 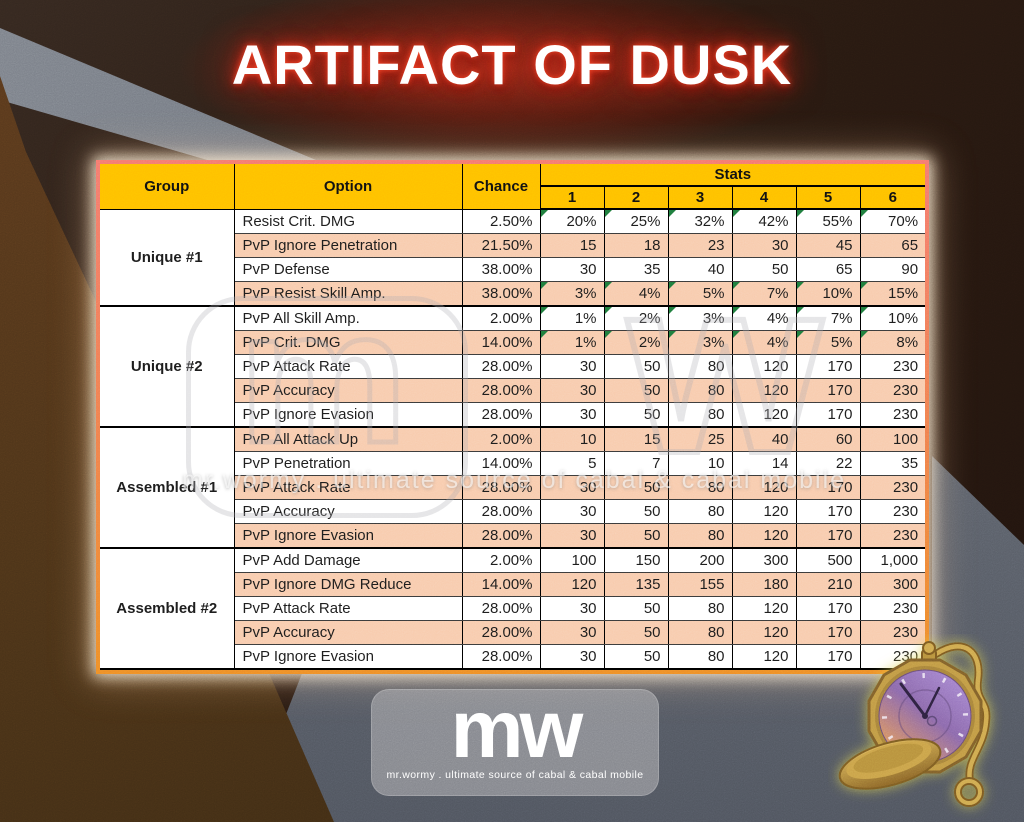 What do you see at coordinates (700, 245) in the screenshot?
I see `stat-cell: 23` at bounding box center [700, 245].